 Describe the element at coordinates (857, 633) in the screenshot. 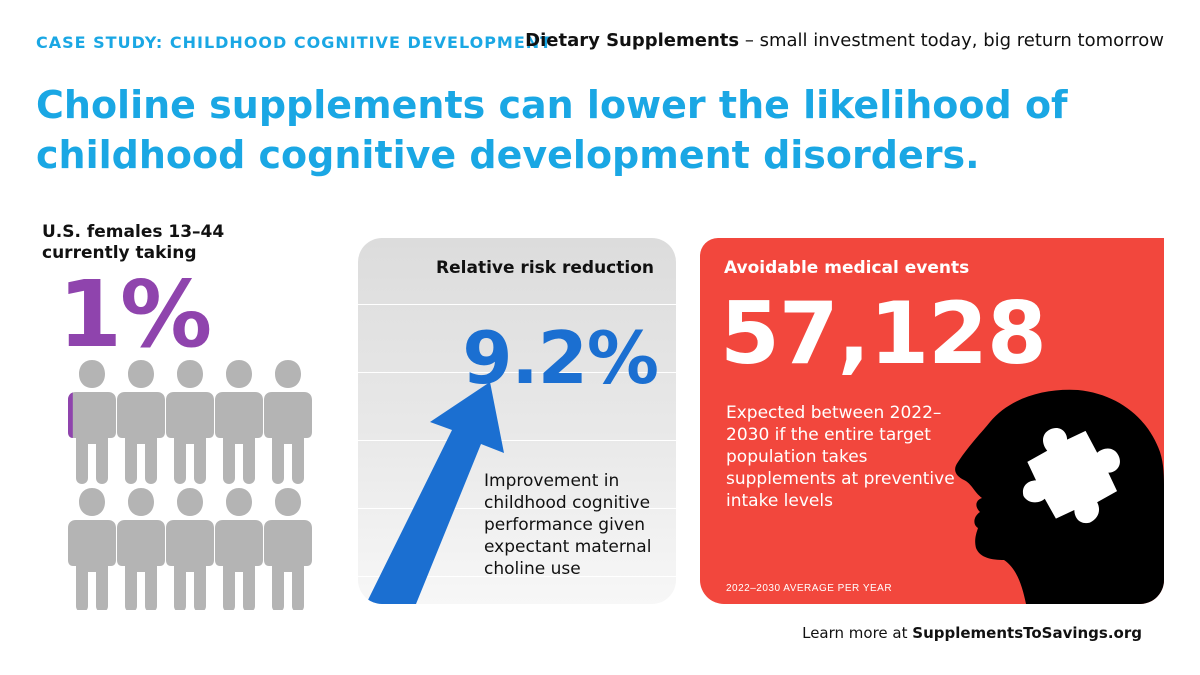

I see `learn-more-prefix: Learn more at` at that location.